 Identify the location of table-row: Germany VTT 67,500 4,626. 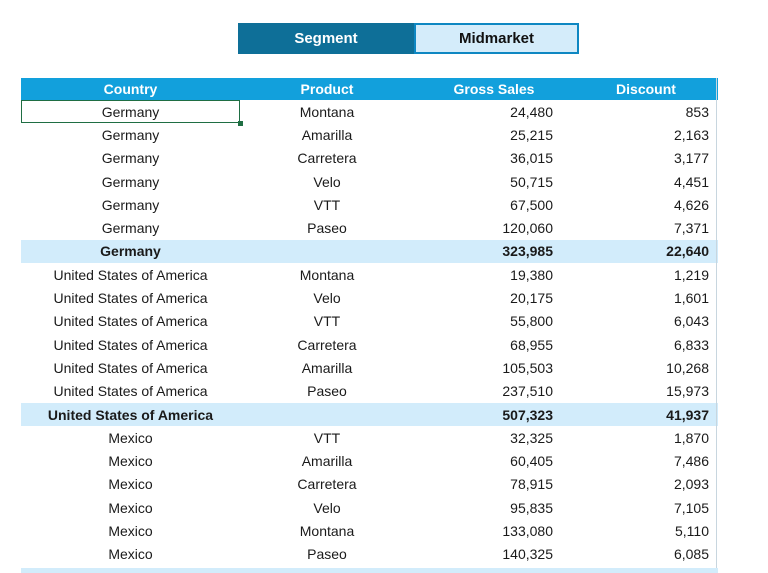
(369, 204).